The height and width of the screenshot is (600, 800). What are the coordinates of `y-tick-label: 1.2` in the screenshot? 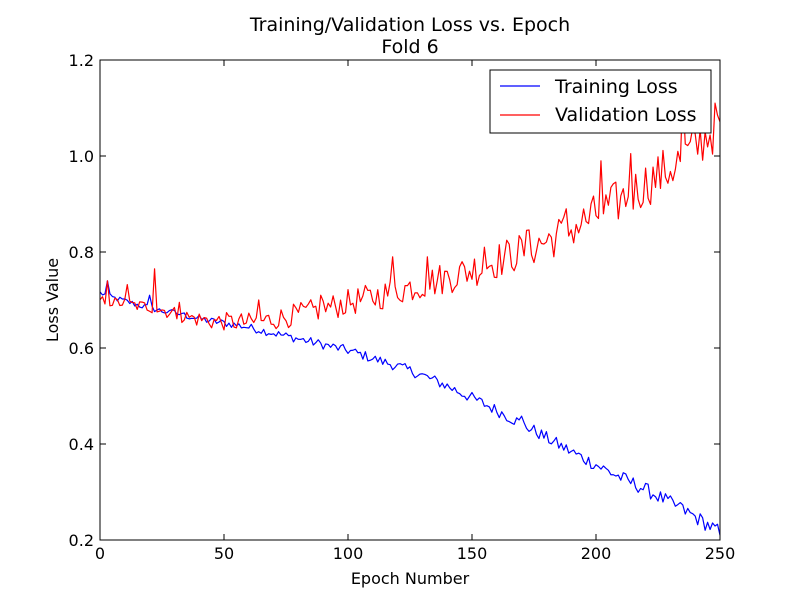 It's located at (81, 60).